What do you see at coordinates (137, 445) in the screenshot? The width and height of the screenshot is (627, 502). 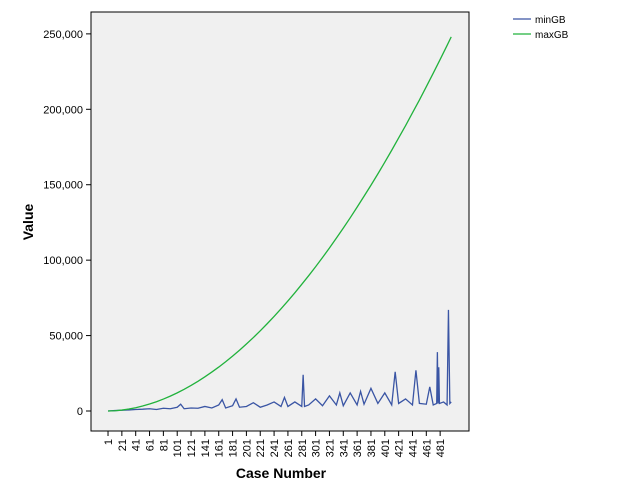 I see `x-tick-label: 41` at bounding box center [137, 445].